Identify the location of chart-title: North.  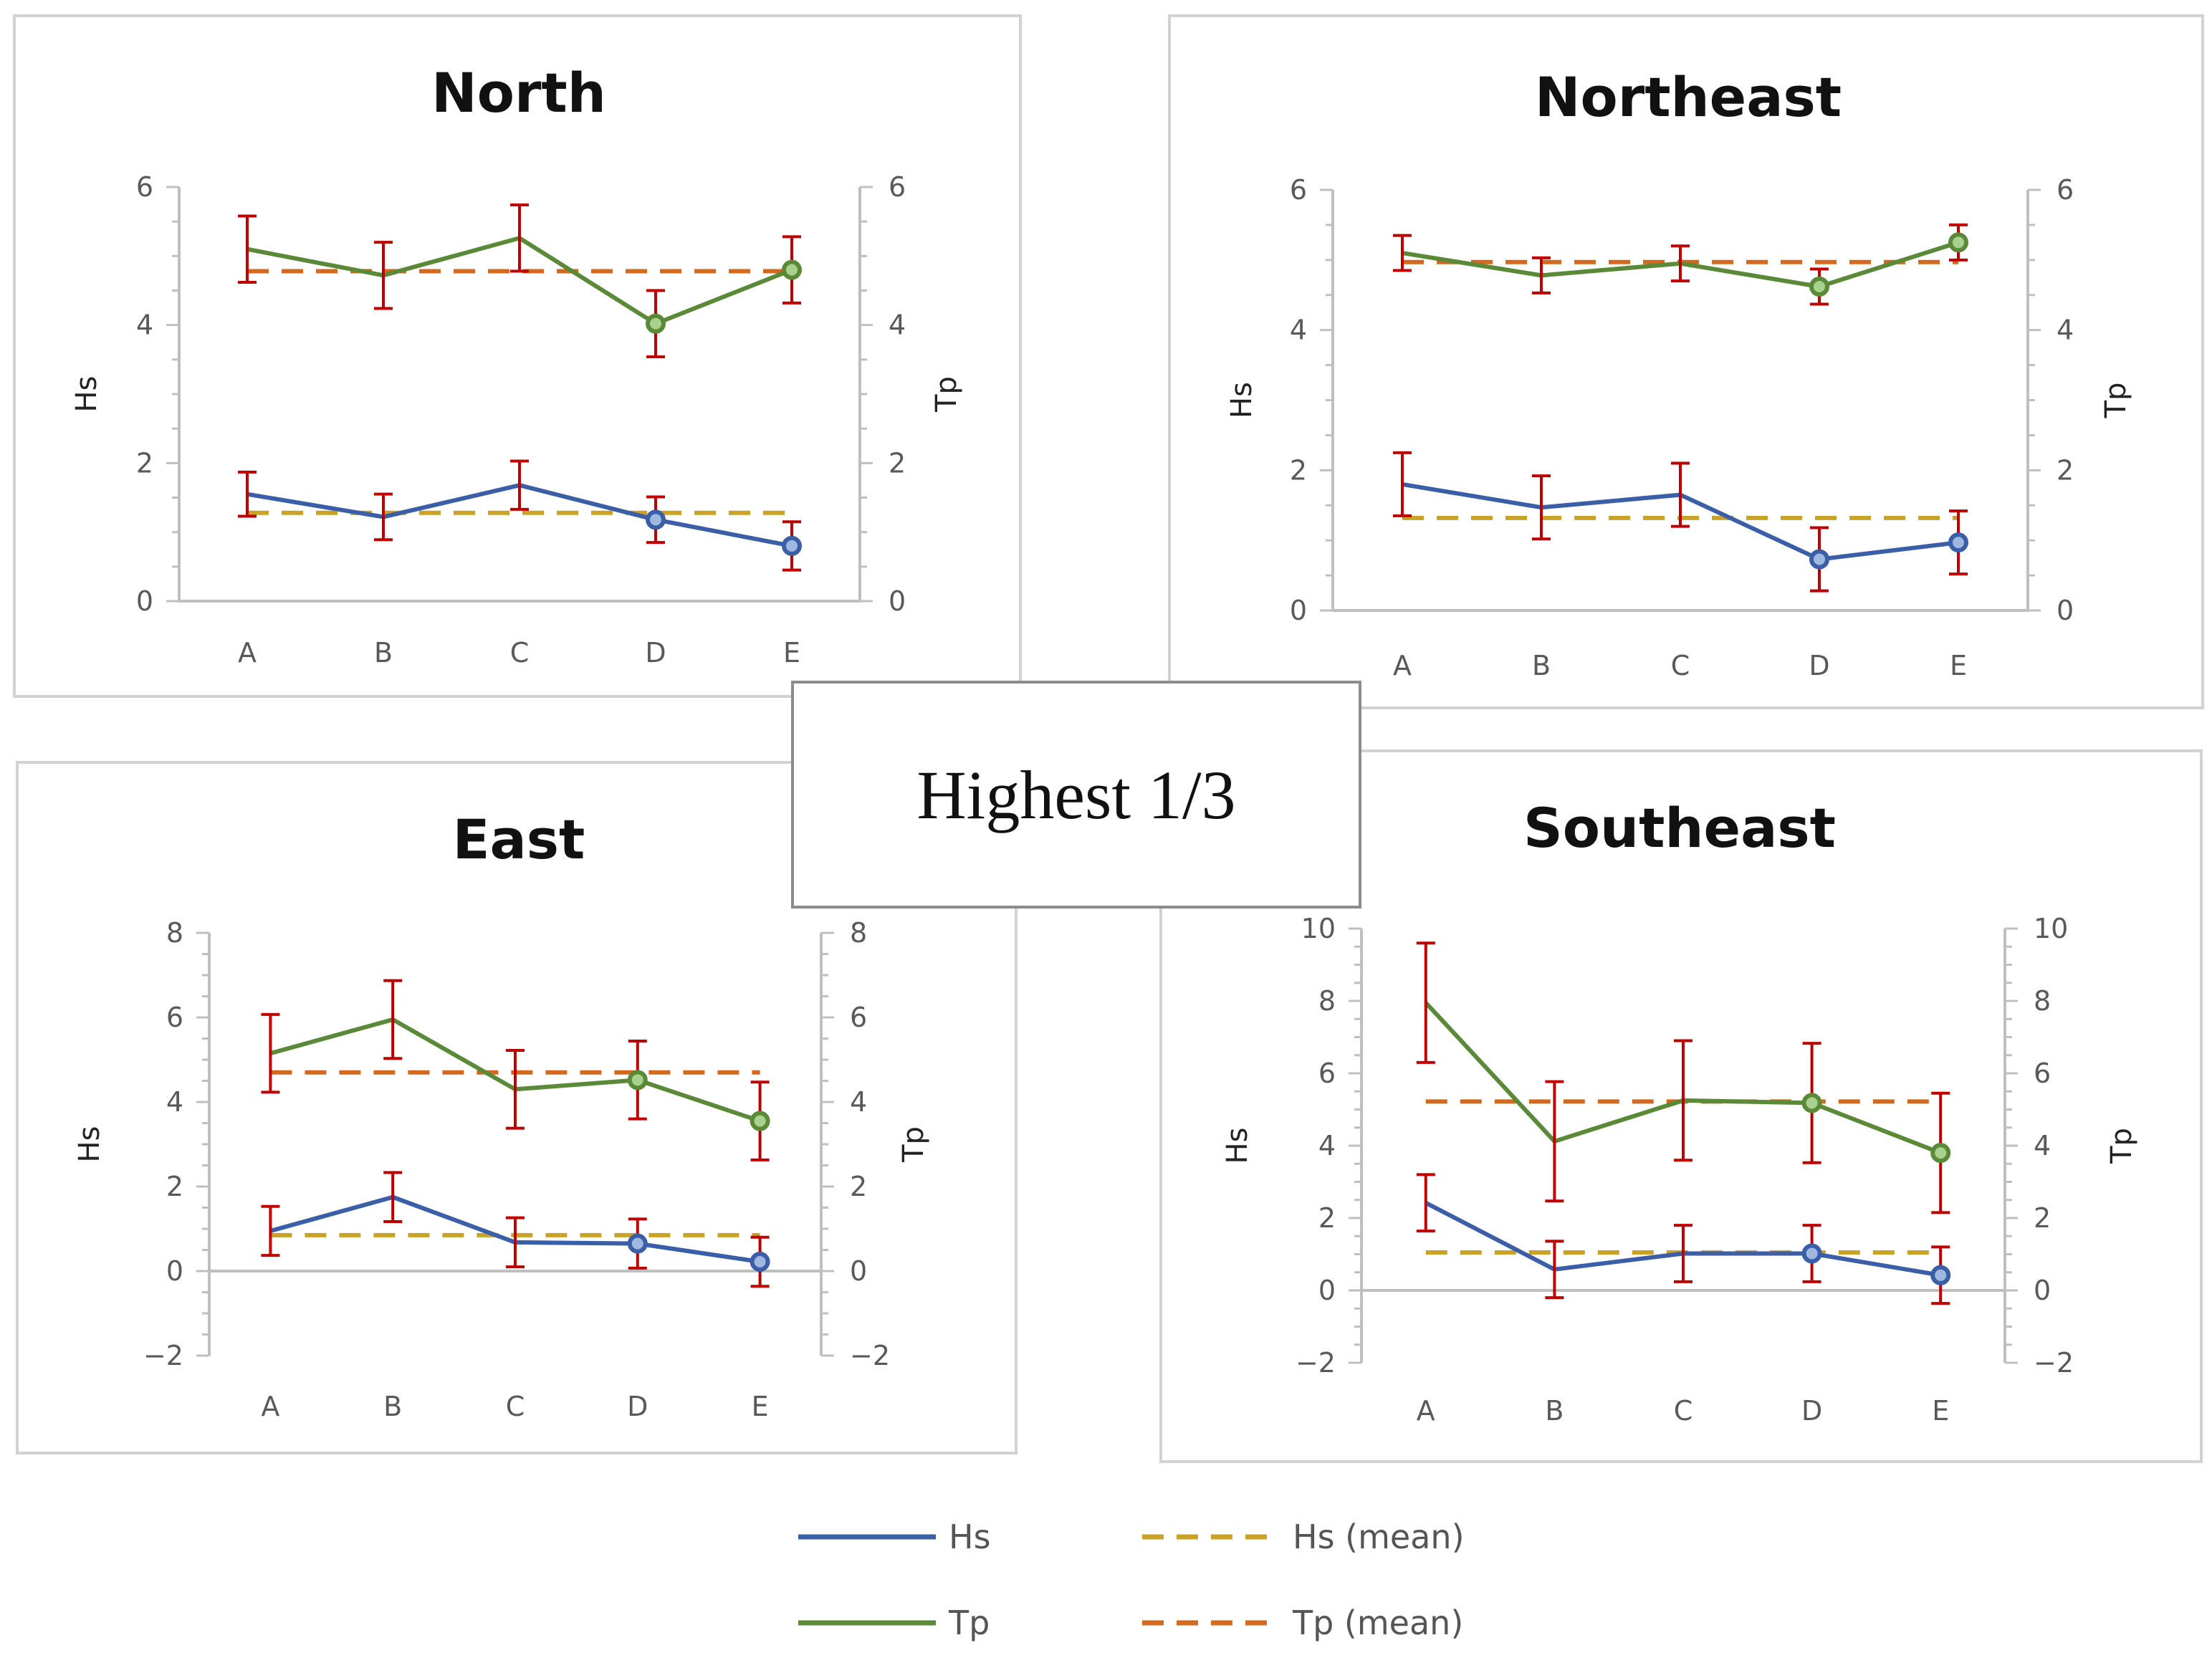
(519, 93).